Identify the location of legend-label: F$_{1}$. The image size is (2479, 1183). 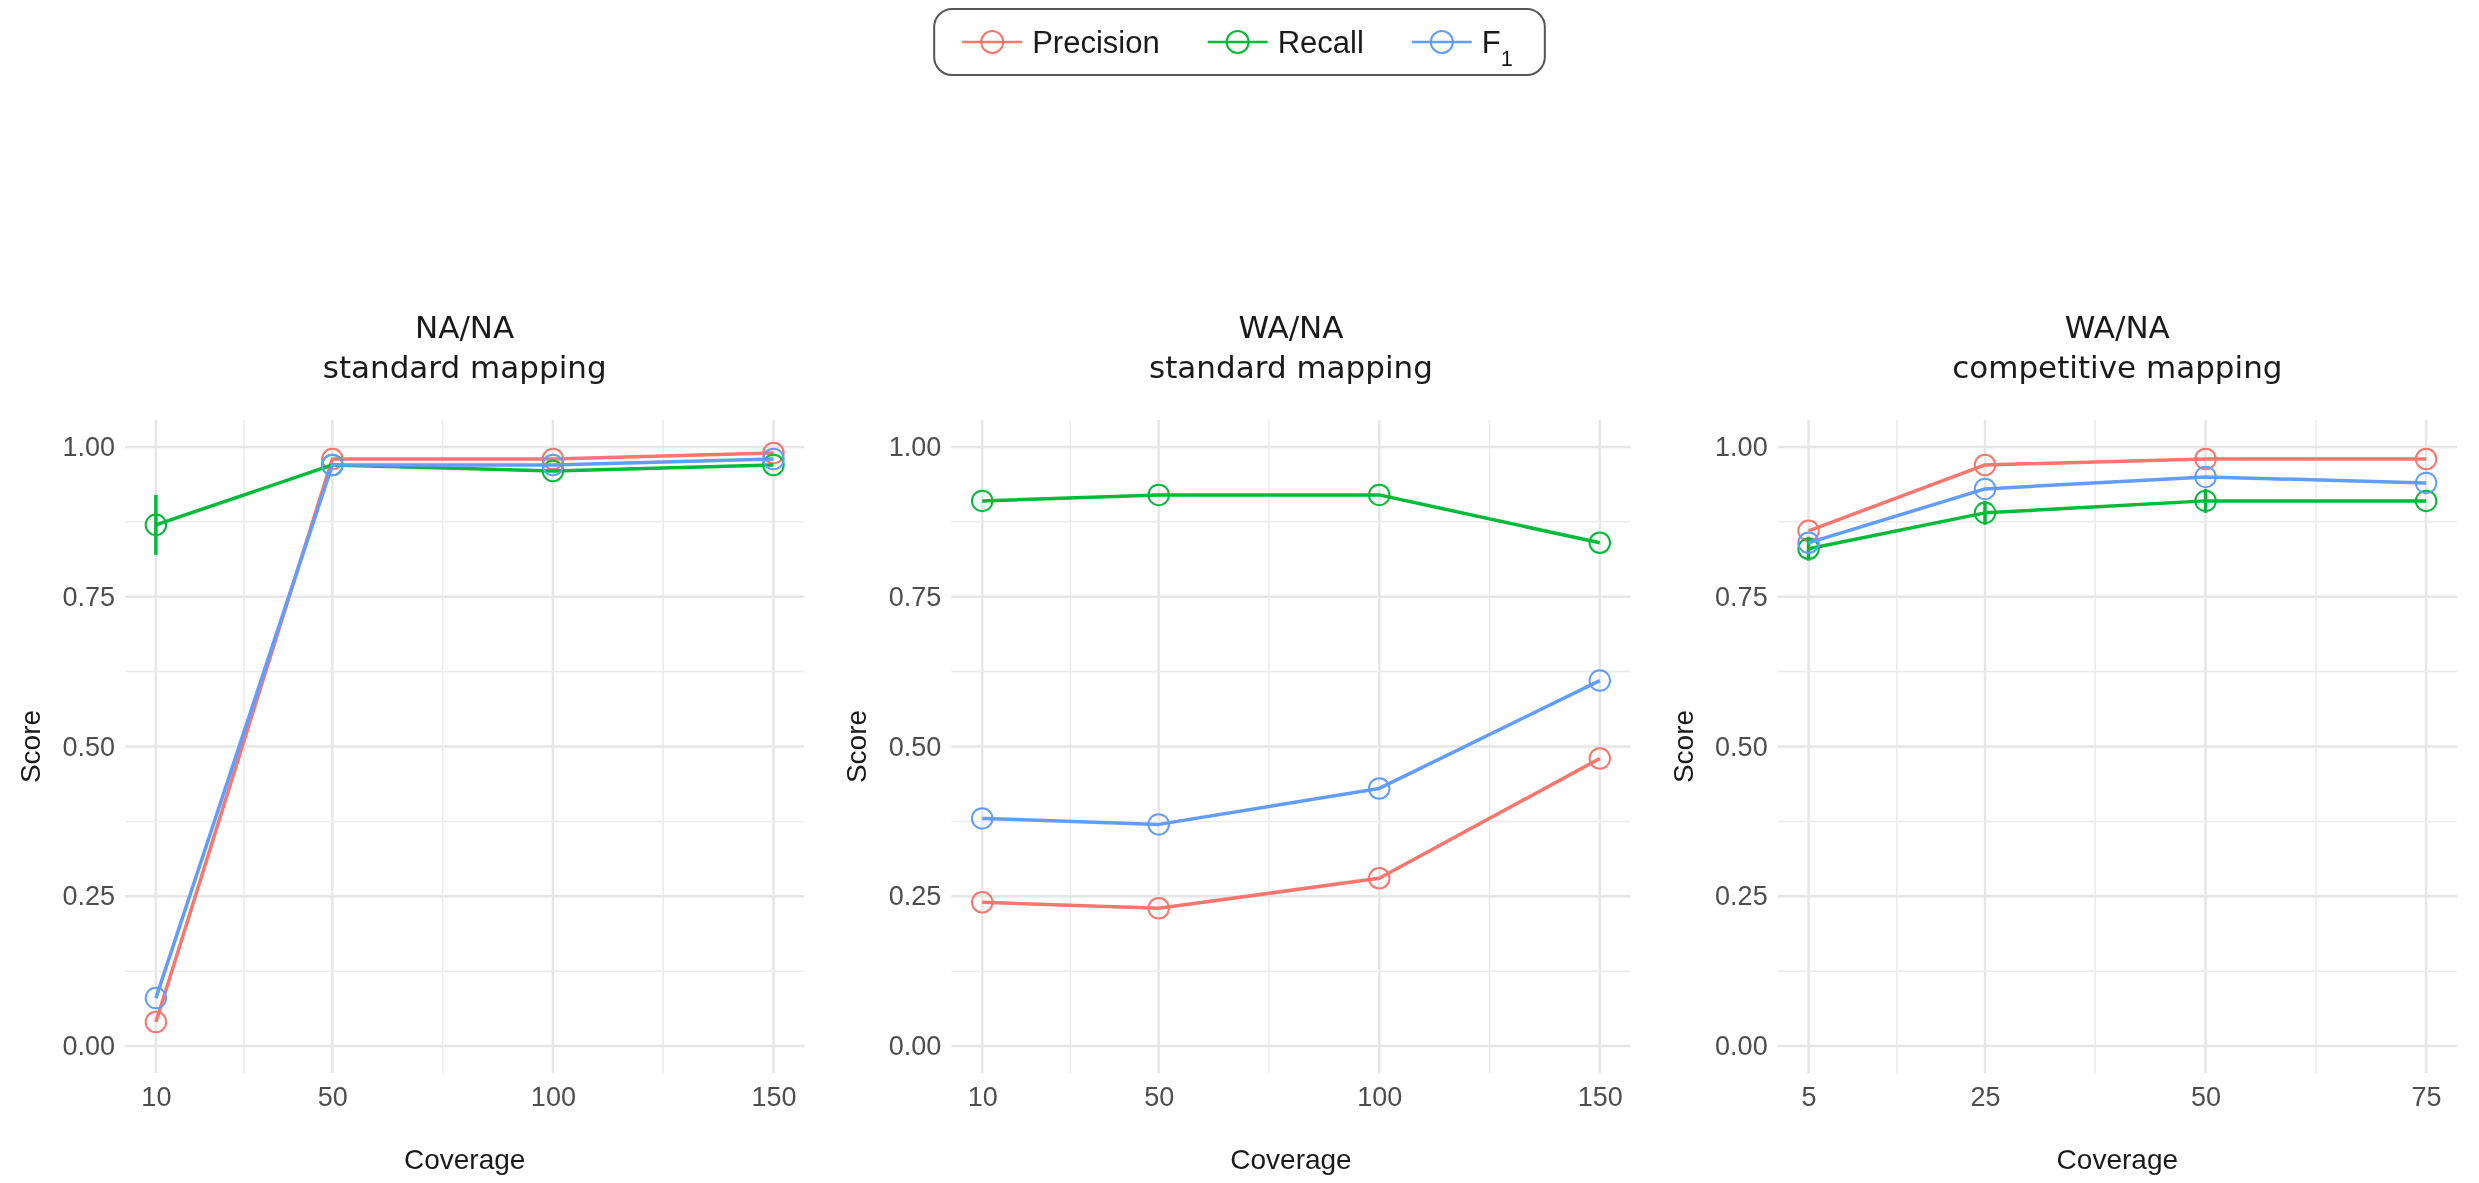
(1497, 48).